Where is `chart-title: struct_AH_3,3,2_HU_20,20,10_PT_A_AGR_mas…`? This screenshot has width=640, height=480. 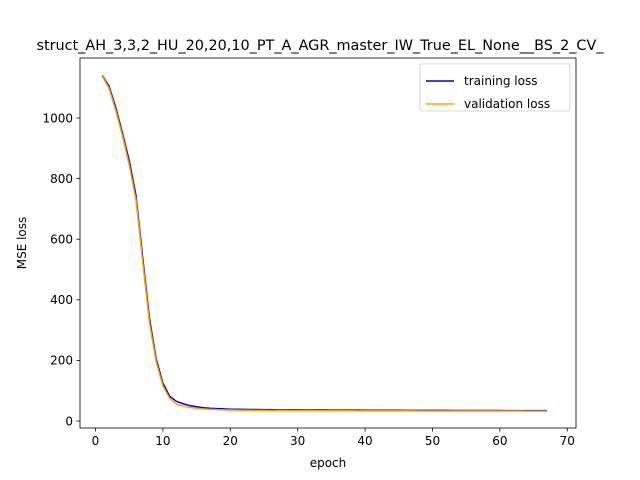 chart-title: struct_AH_3,3,2_HU_20,20,10_PT_A_AGR_mas… is located at coordinates (320, 46).